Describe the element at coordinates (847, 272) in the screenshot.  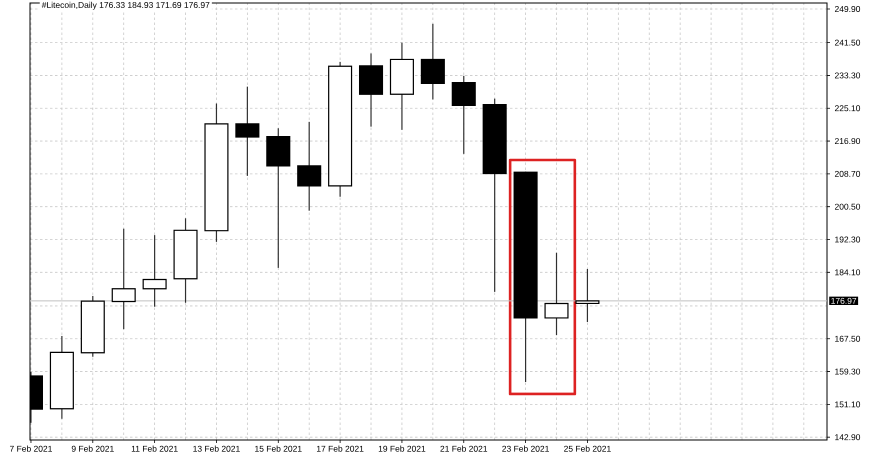
I see `y-tick-label: 184.10` at that location.